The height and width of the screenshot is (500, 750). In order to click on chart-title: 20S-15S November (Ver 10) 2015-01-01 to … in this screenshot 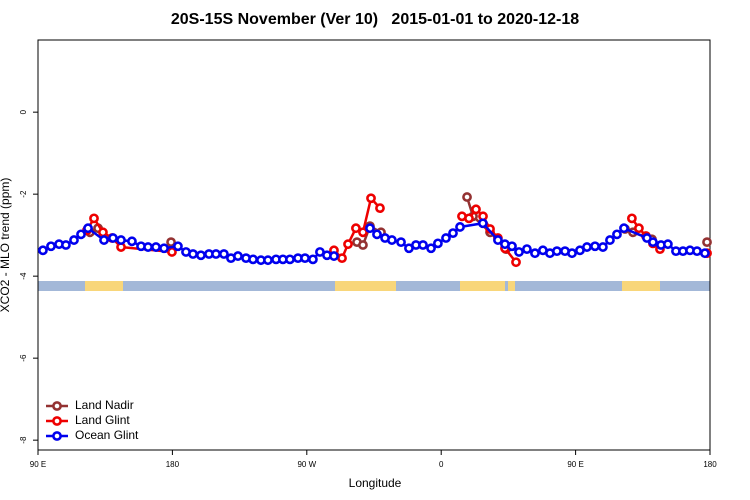, I will do `click(375, 19)`.